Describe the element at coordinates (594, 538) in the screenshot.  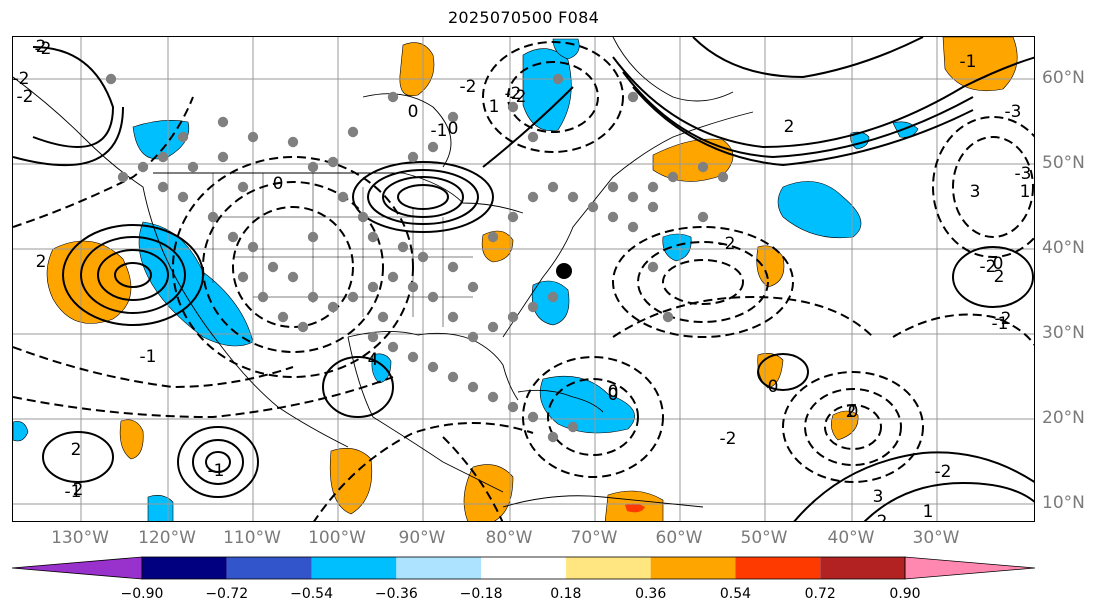
I see `longitude-label: 70°W` at that location.